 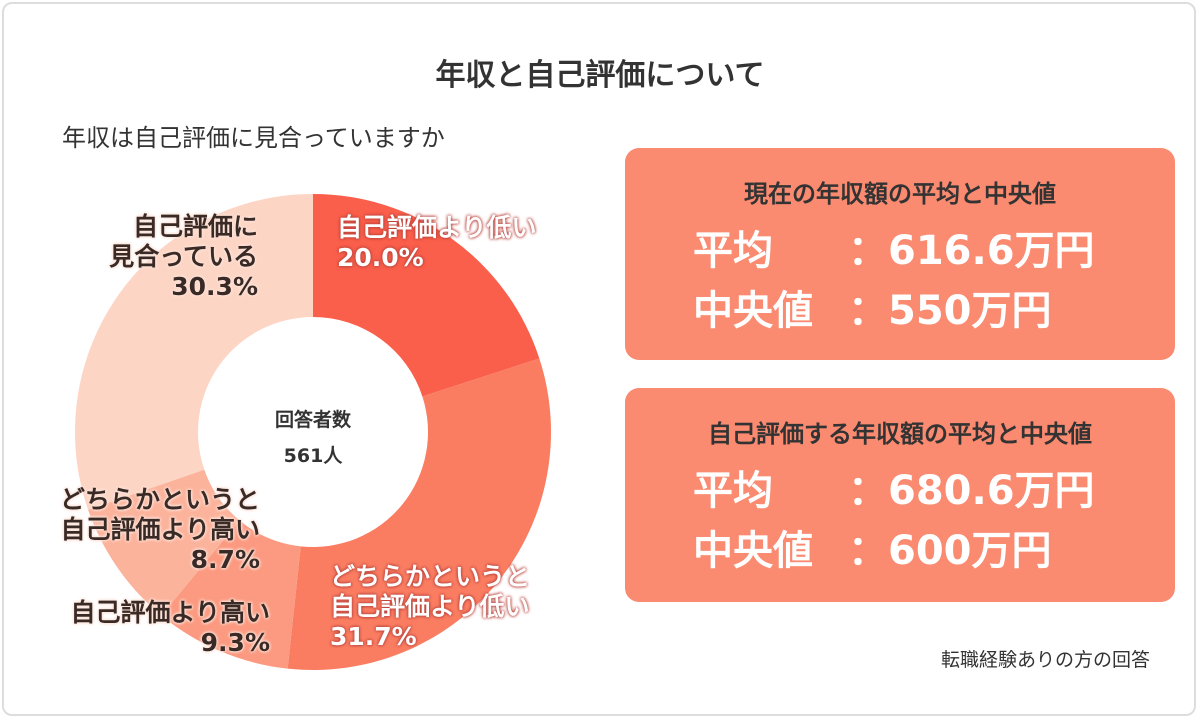 I want to click on median-row: 中央値 ：550万円, so click(x=900, y=311).